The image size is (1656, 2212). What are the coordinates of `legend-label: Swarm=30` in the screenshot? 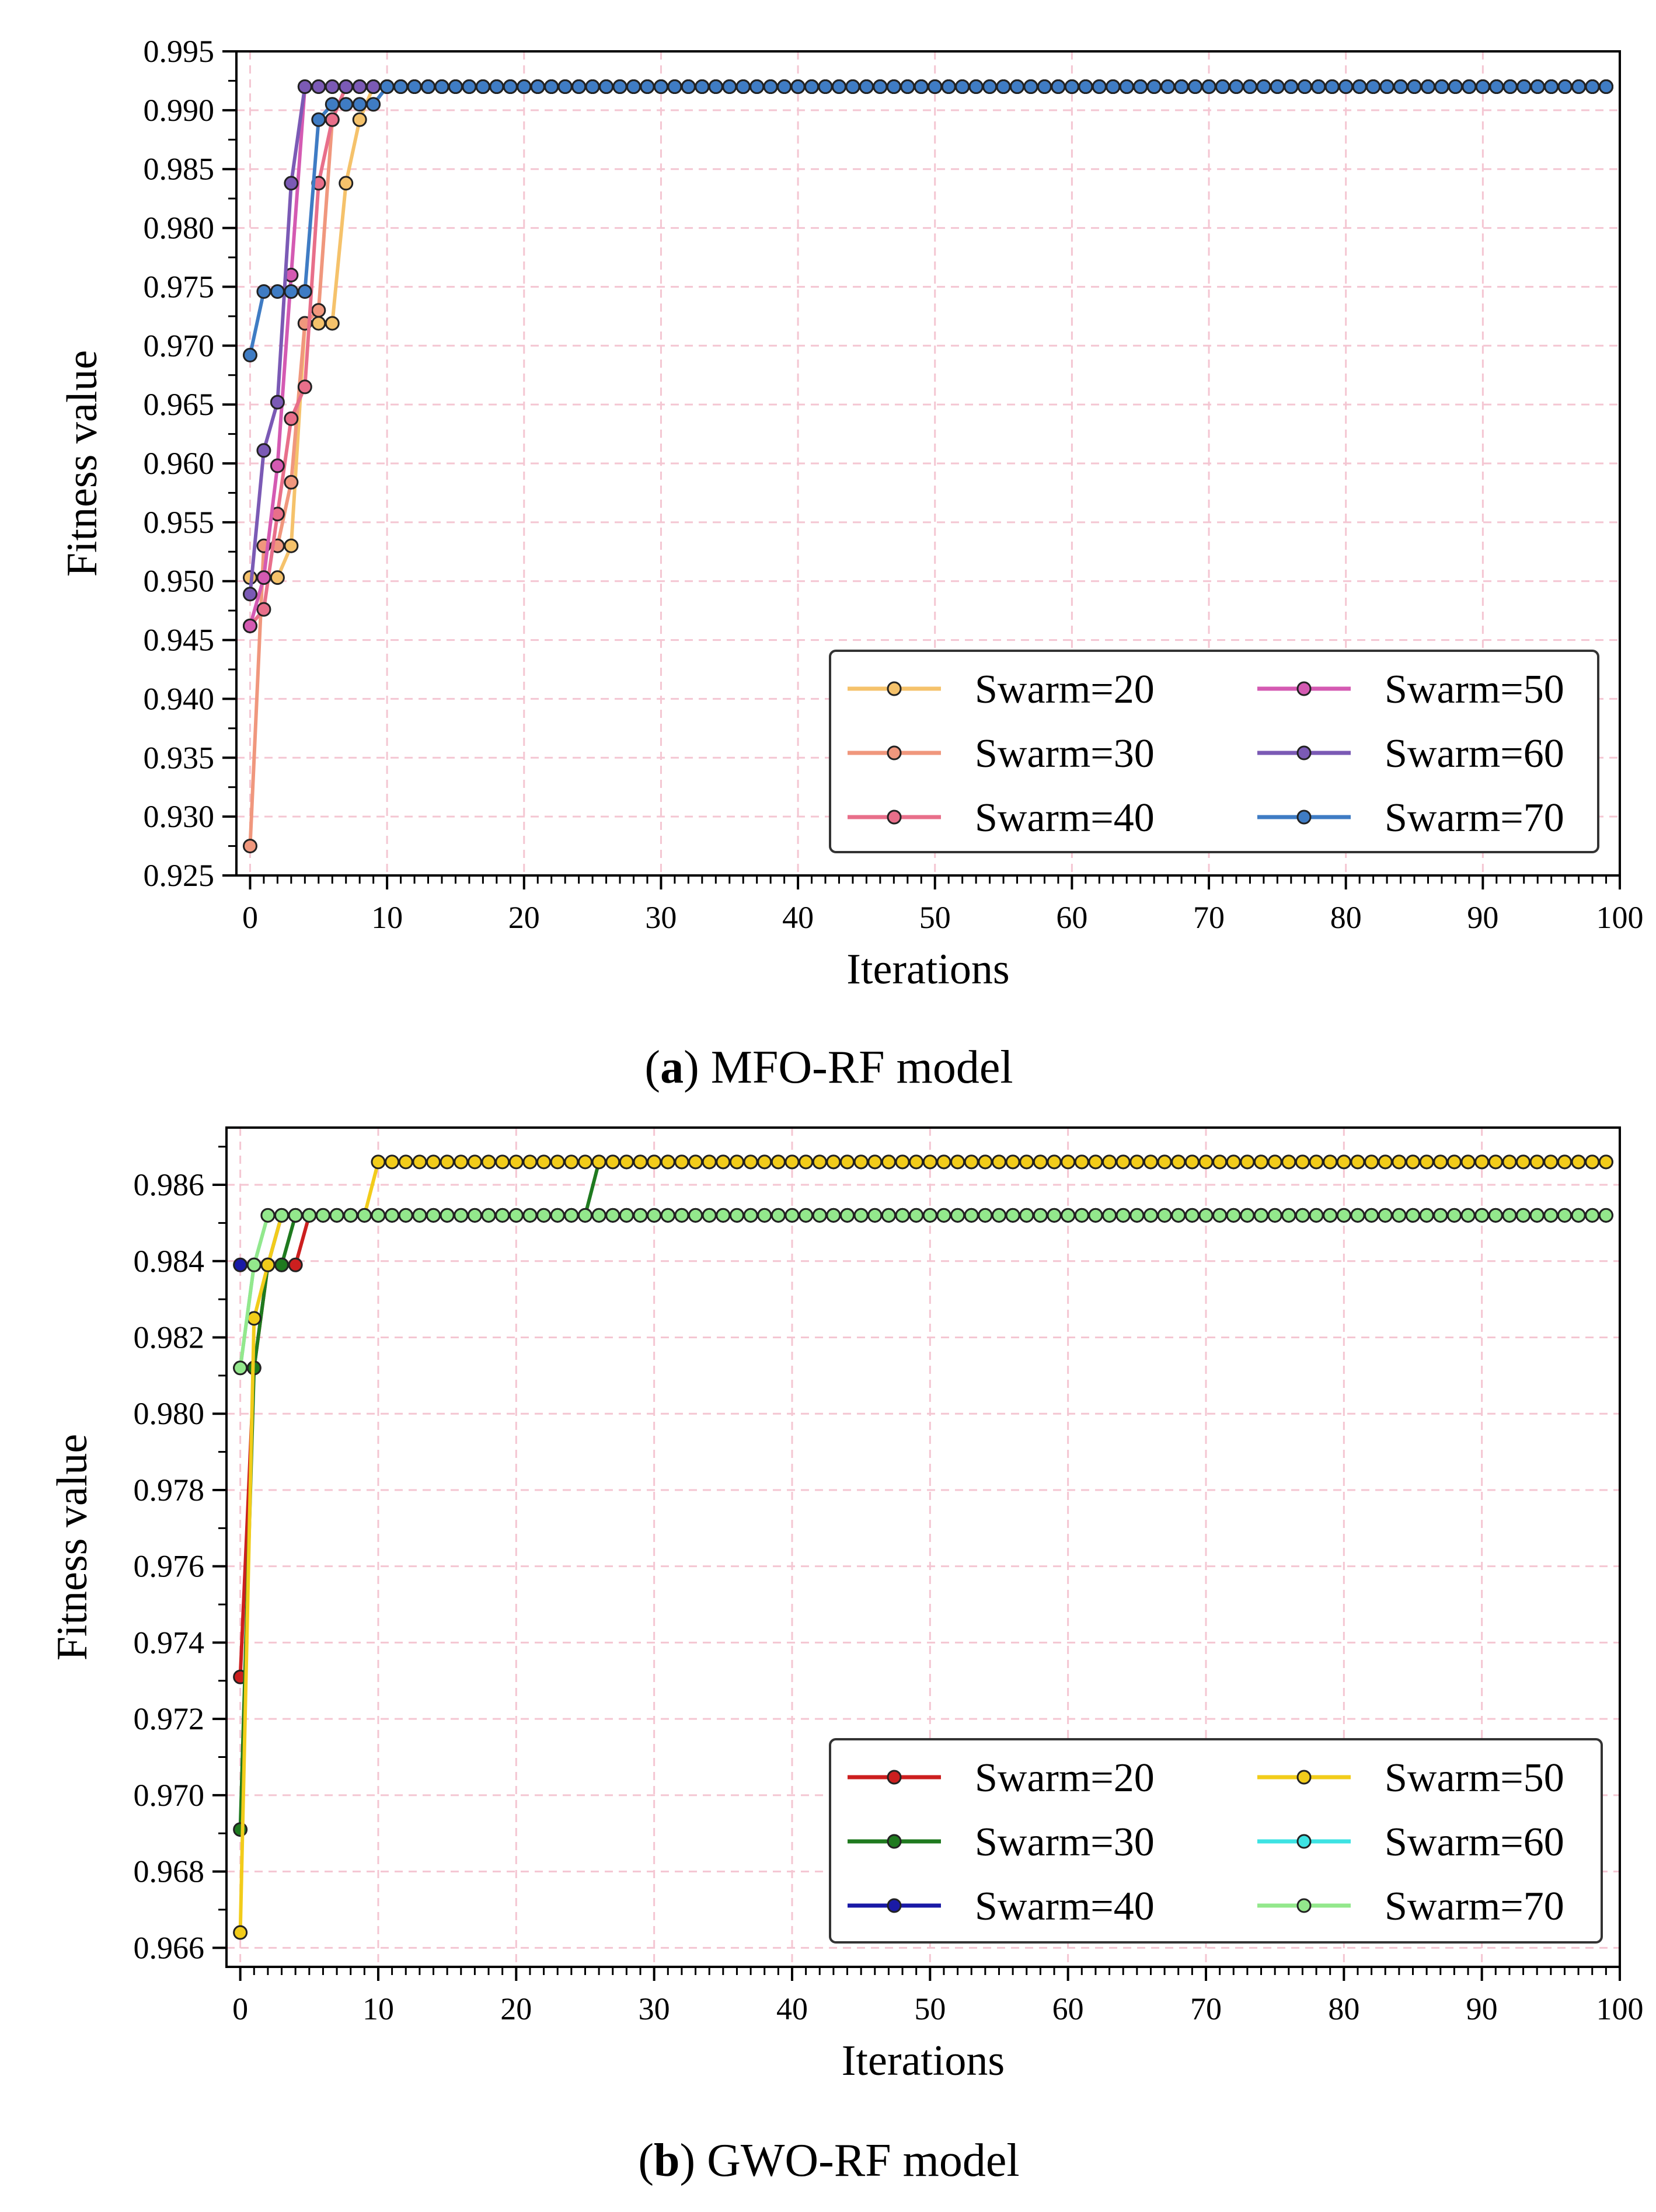 It's located at (1065, 753).